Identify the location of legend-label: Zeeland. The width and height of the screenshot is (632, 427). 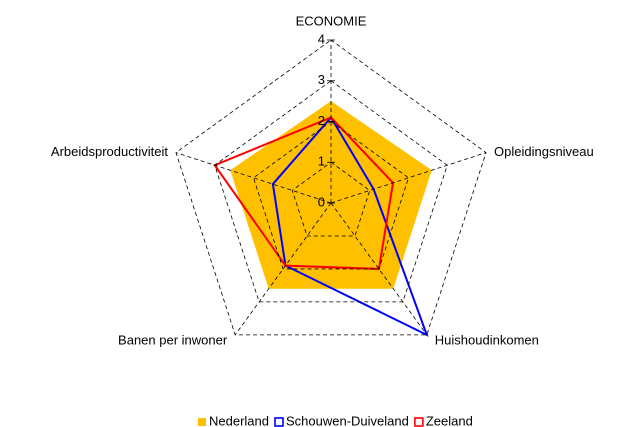
(449, 420).